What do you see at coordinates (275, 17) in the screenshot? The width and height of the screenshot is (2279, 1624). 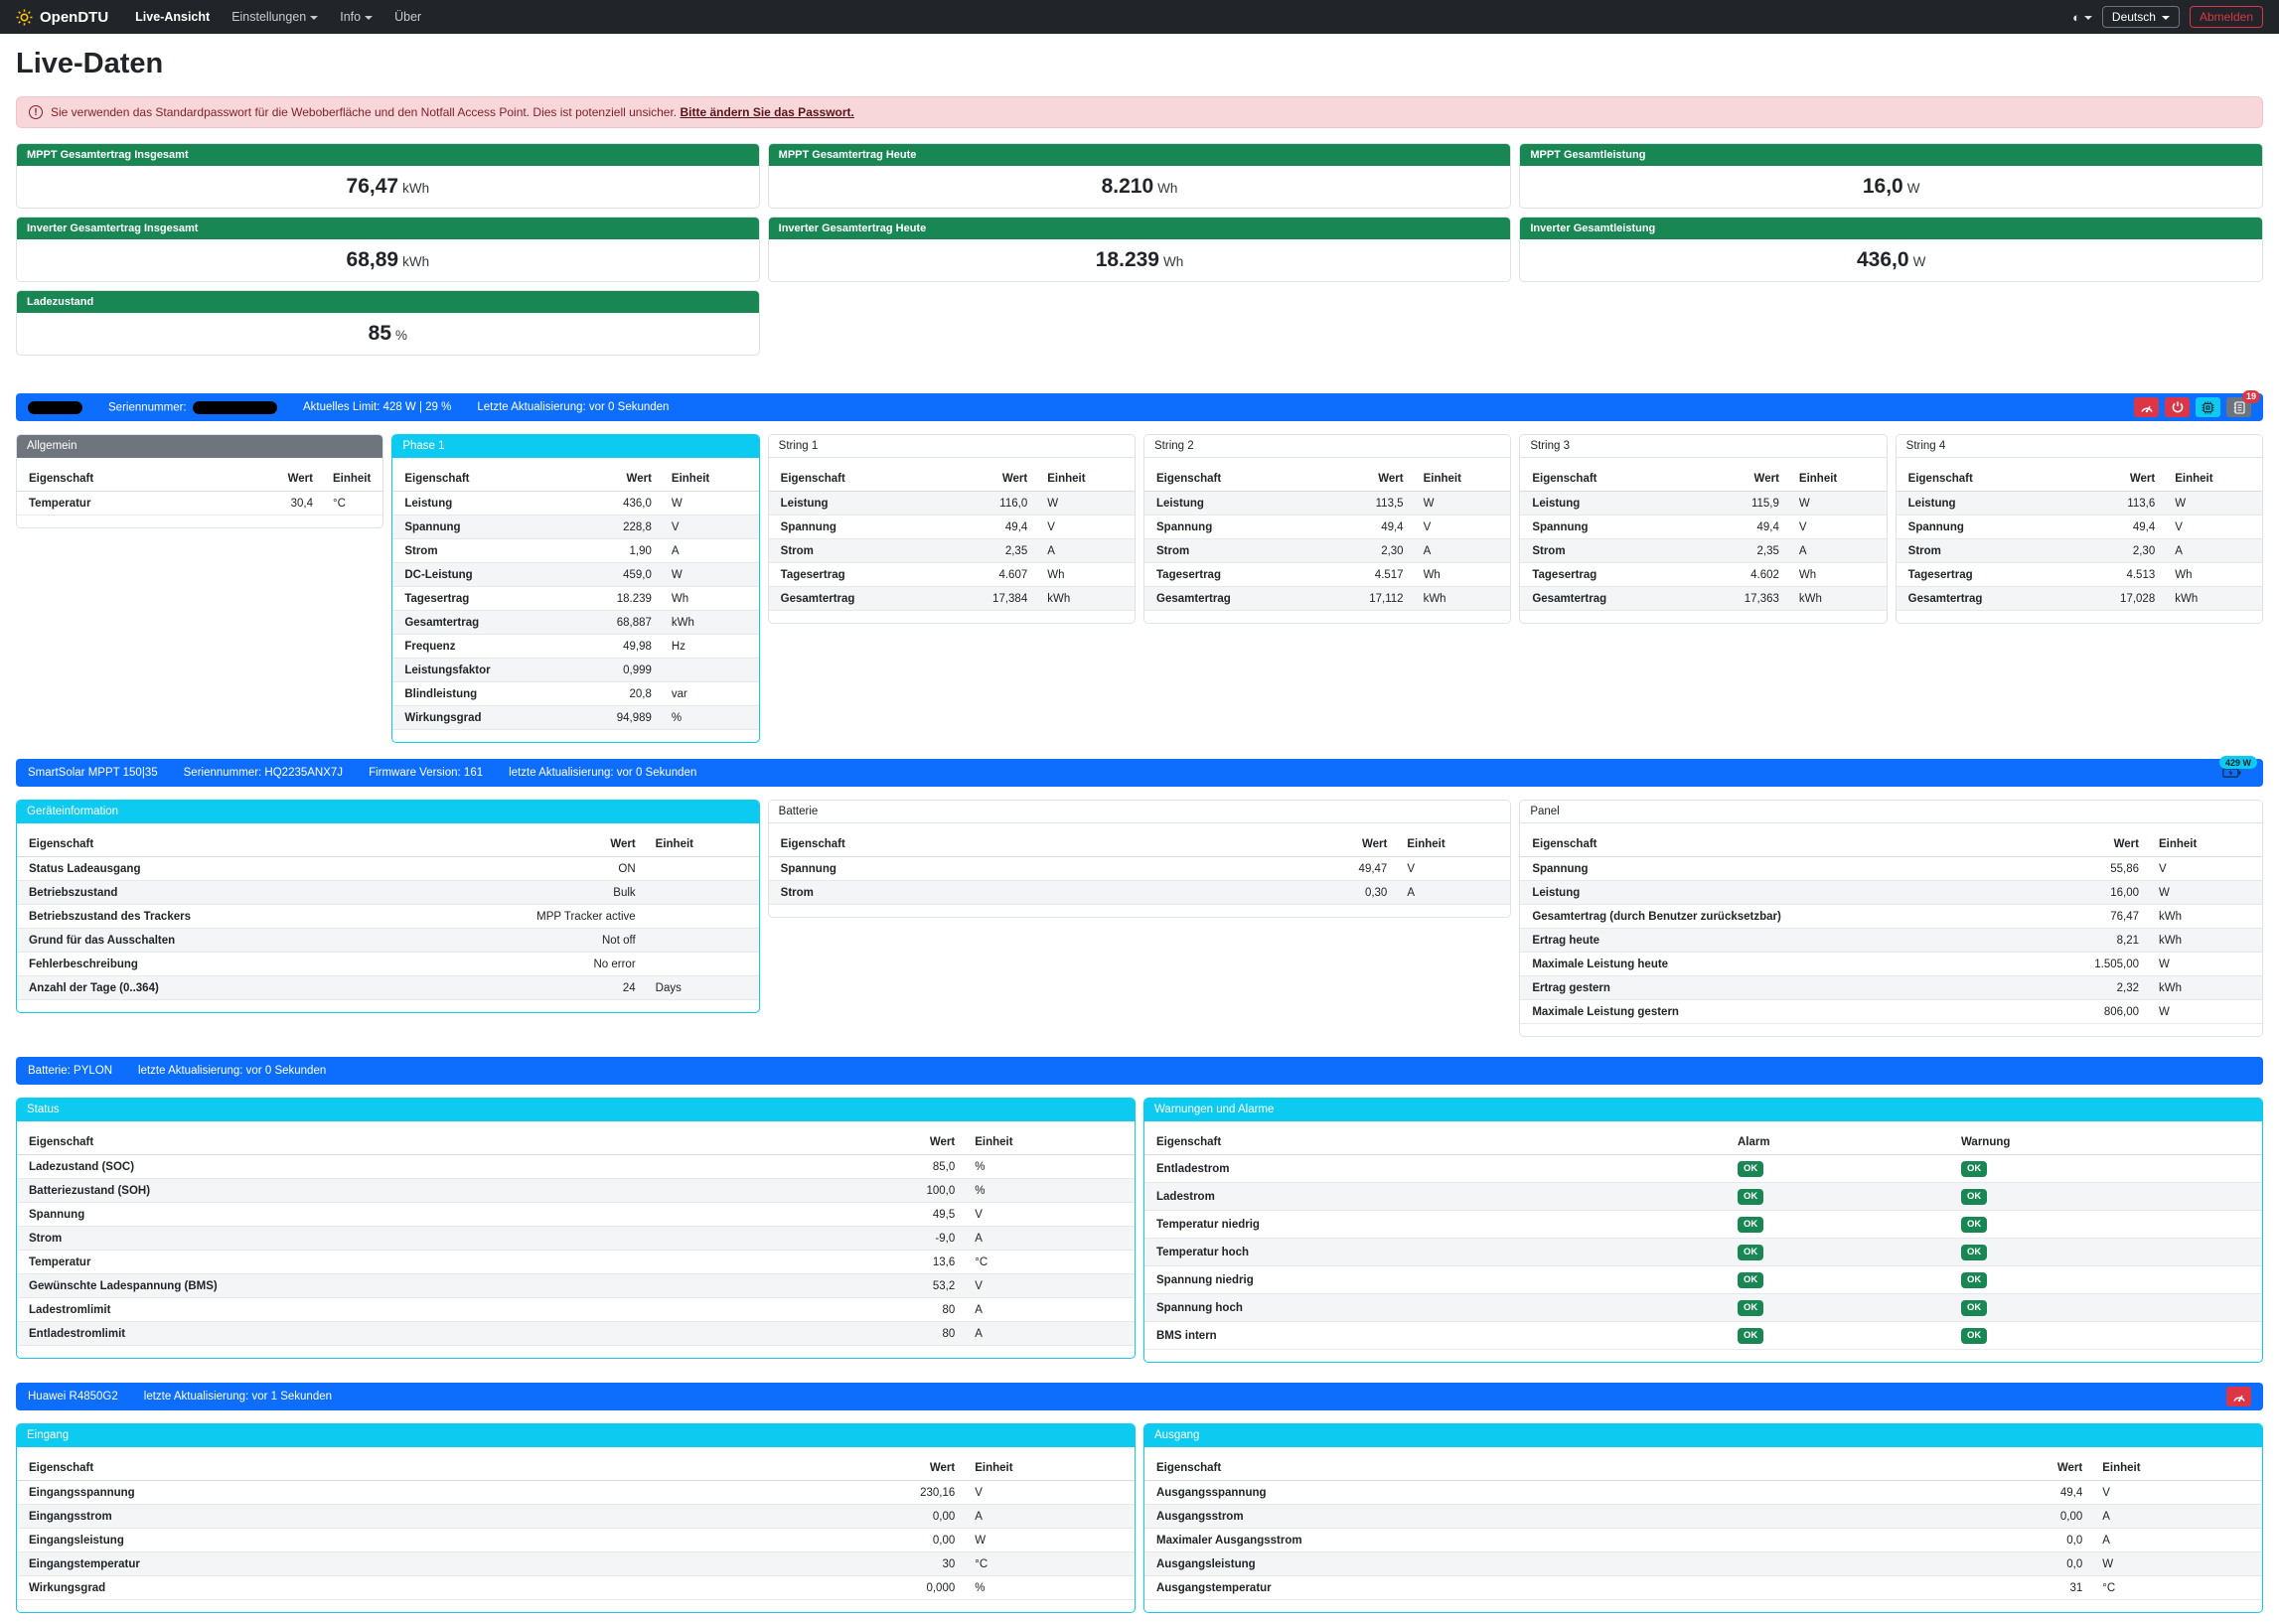 I see `nav-einstellungen: Einstellungen` at bounding box center [275, 17].